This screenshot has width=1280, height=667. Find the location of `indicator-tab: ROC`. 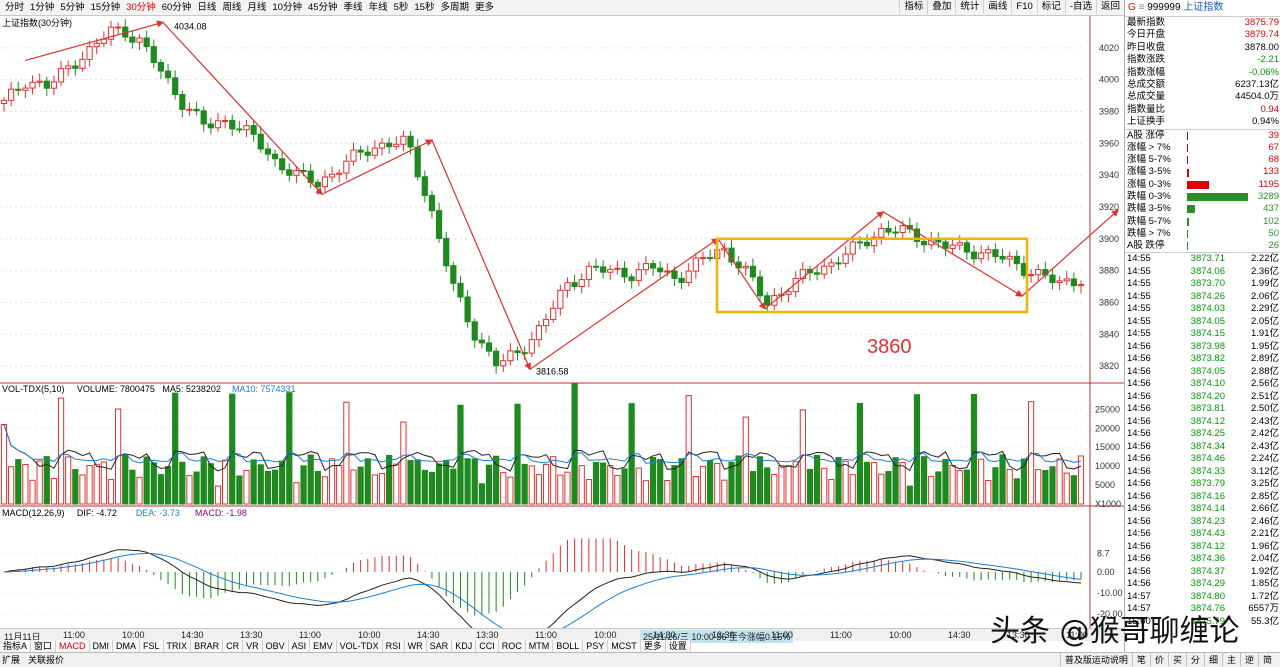

indicator-tab: ROC is located at coordinates (512, 646).